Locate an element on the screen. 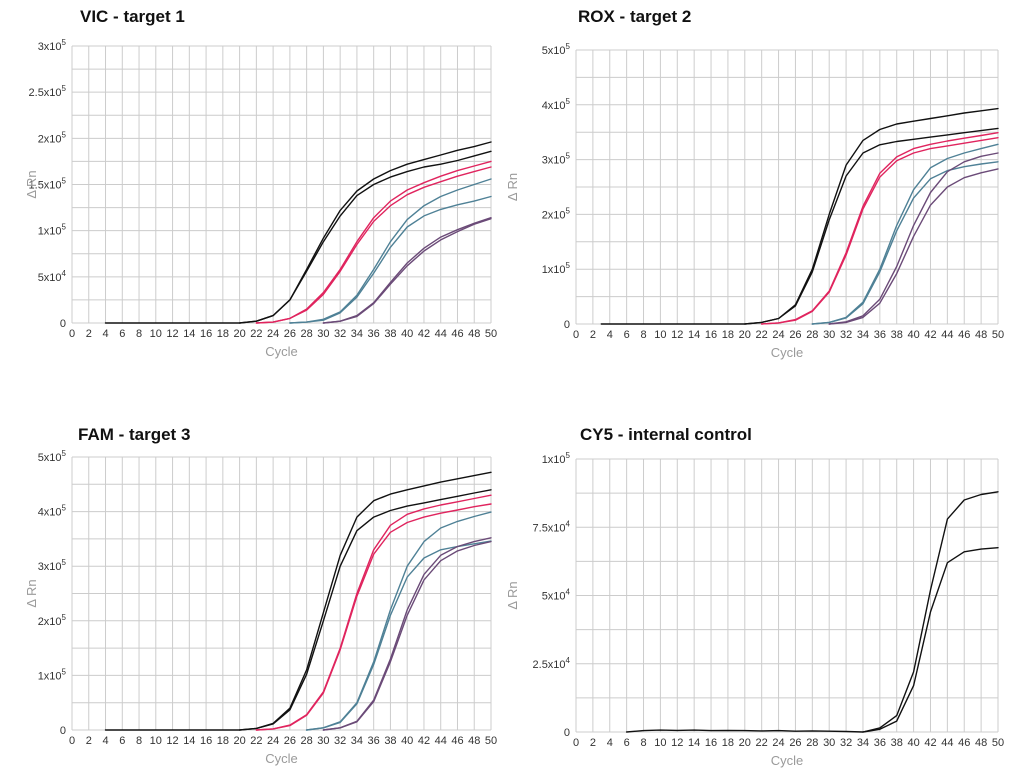 This screenshot has height=770, width=1014. x-tick-label: 20 is located at coordinates (745, 743).